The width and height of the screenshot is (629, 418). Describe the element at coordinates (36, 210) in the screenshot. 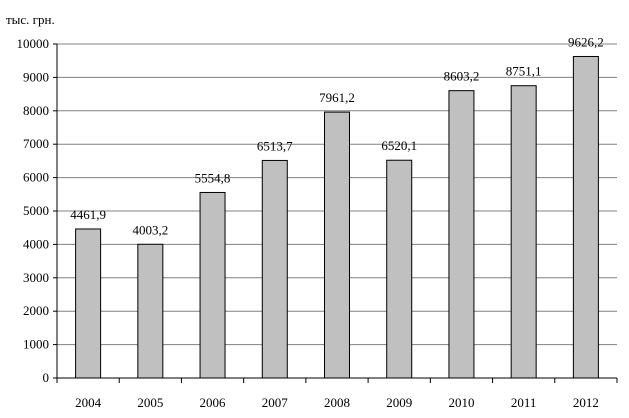

I see `y-tick-label: 5000` at that location.